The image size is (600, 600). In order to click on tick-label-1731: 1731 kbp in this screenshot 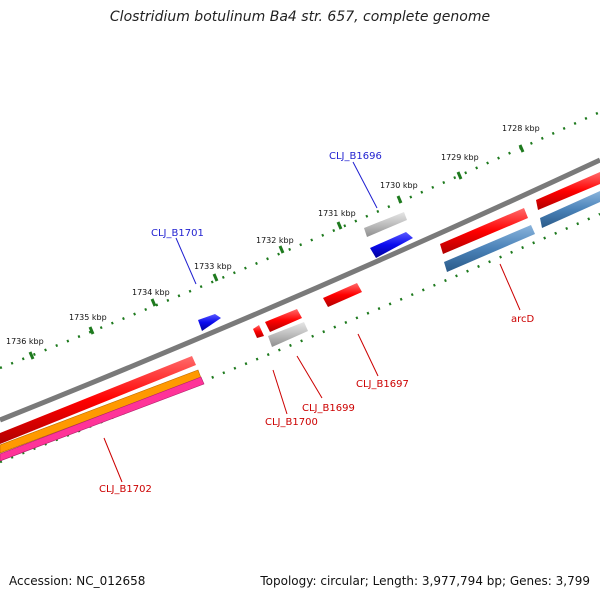, I will do `click(337, 213)`.